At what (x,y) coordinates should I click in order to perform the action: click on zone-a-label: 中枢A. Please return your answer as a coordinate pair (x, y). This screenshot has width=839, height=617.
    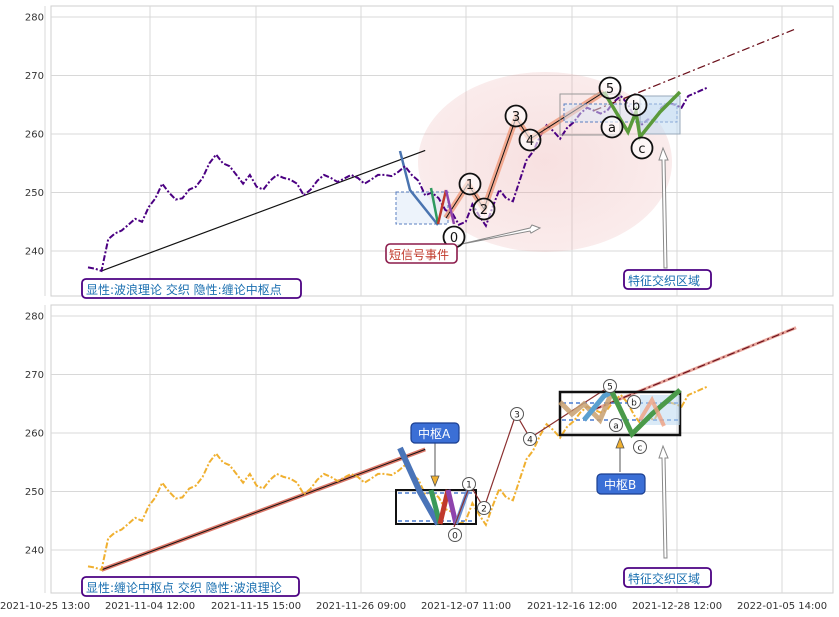
    Looking at the image, I should click on (434, 433).